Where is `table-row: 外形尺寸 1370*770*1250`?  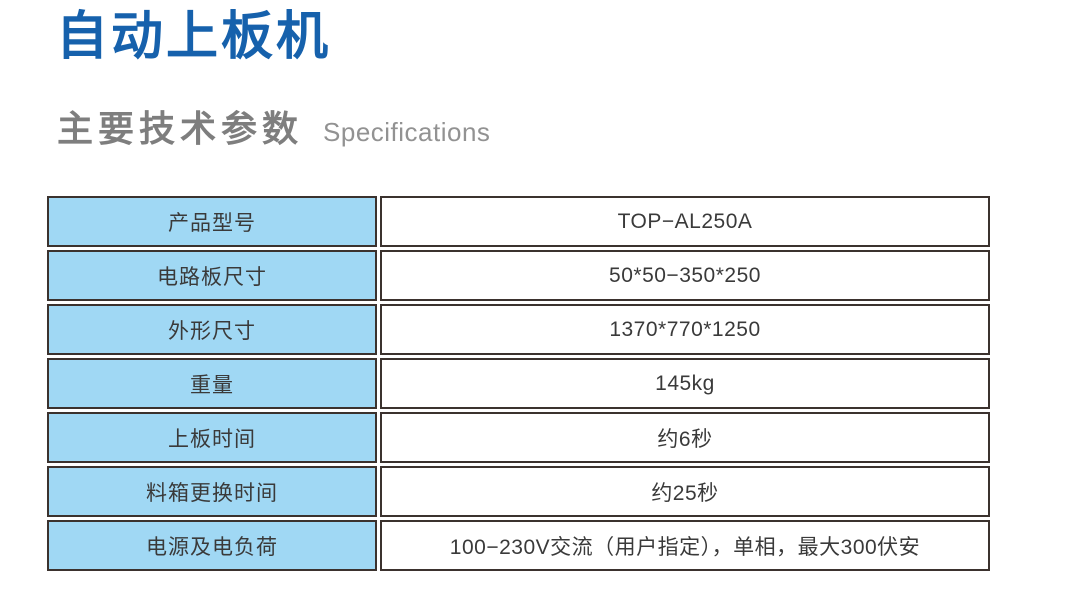 table-row: 外形尺寸 1370*770*1250 is located at coordinates (518, 329).